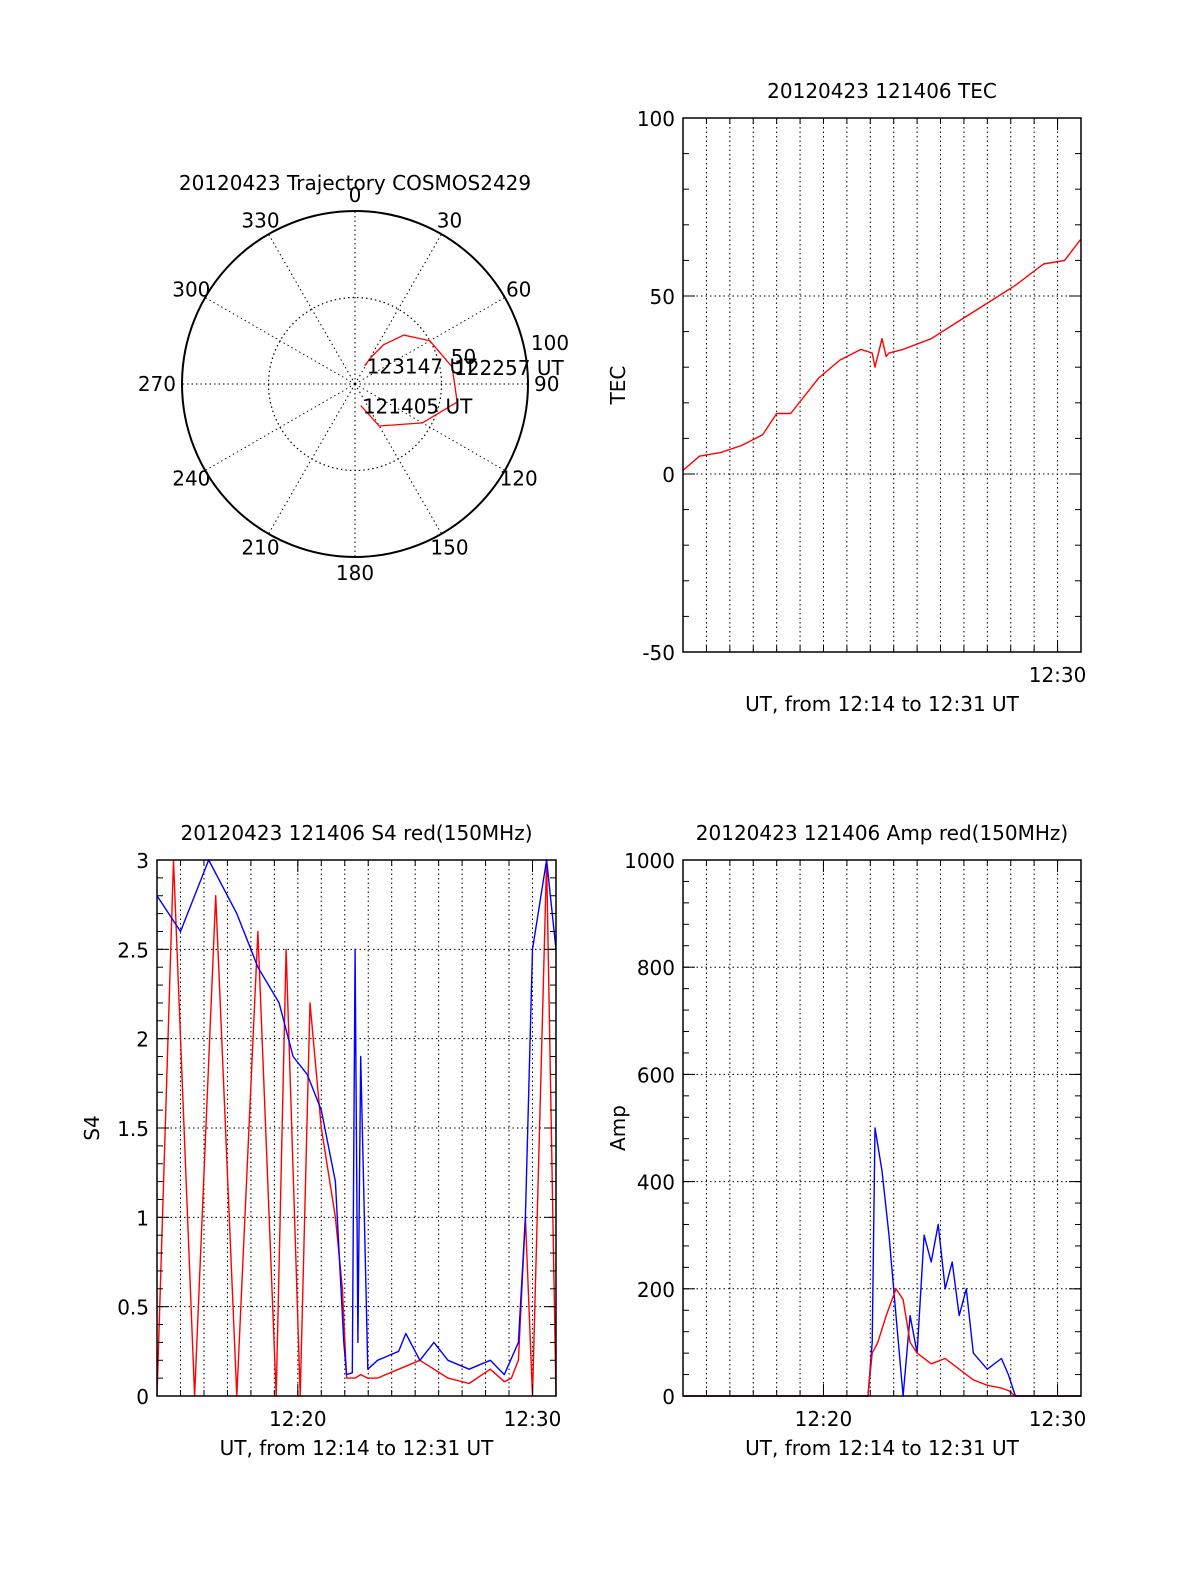  I want to click on y-tick-label: 50, so click(662, 297).